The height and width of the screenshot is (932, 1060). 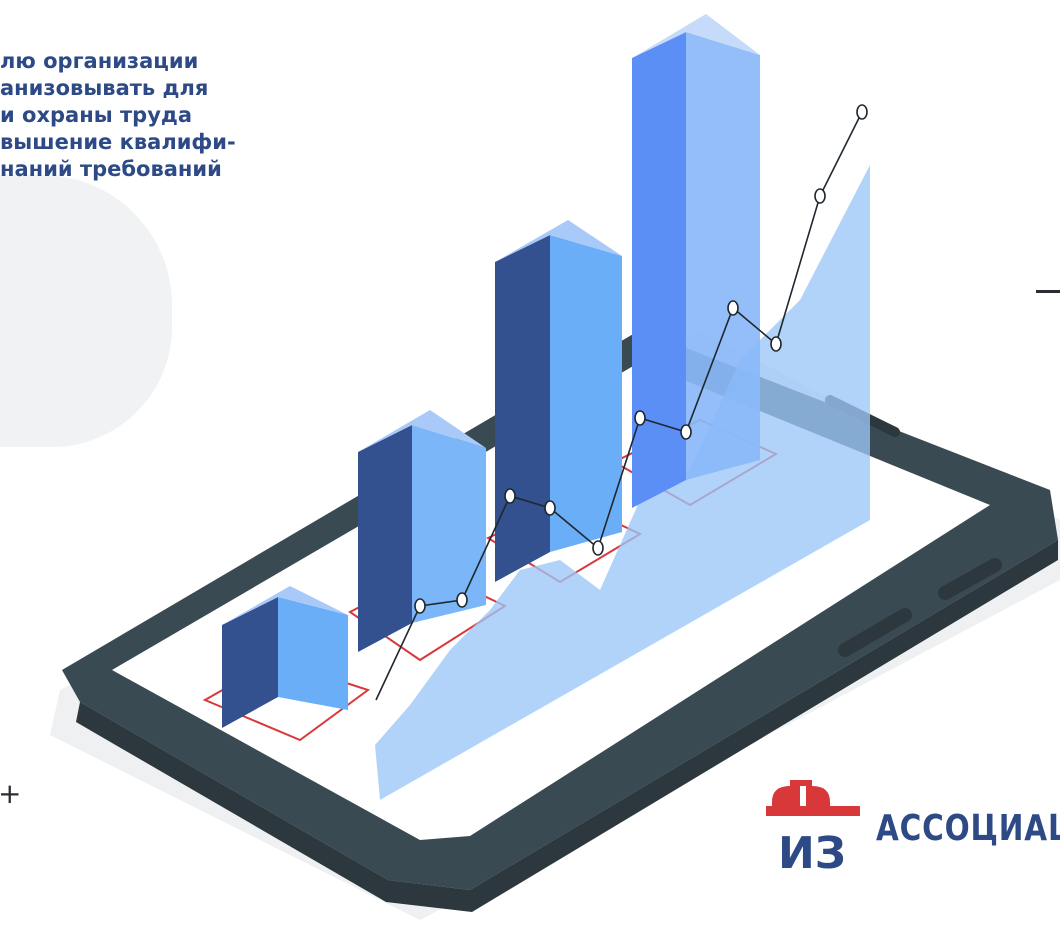 I want to click on logo-emblem-letters: ИЗ, so click(x=812, y=853).